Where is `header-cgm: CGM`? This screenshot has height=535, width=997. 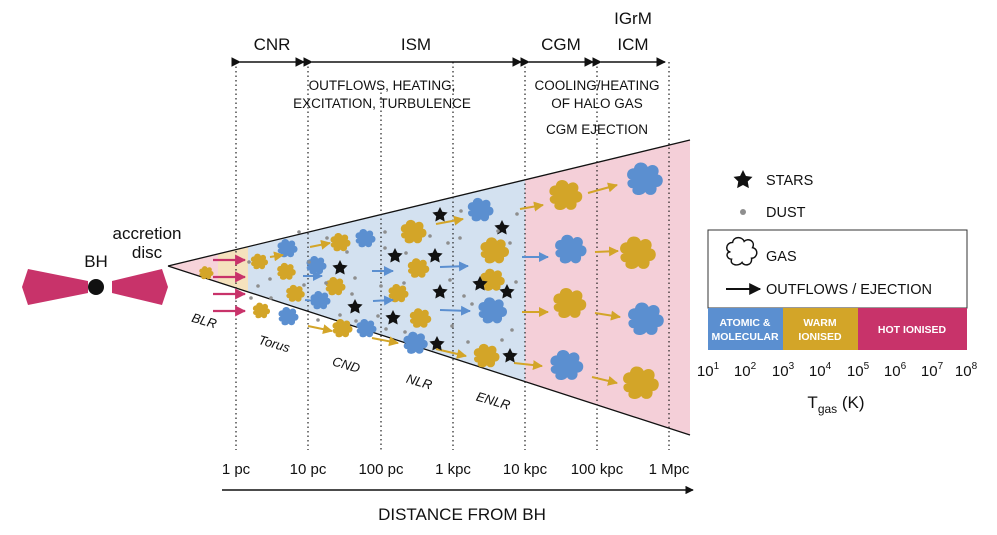
header-cgm: CGM is located at coordinates (561, 44).